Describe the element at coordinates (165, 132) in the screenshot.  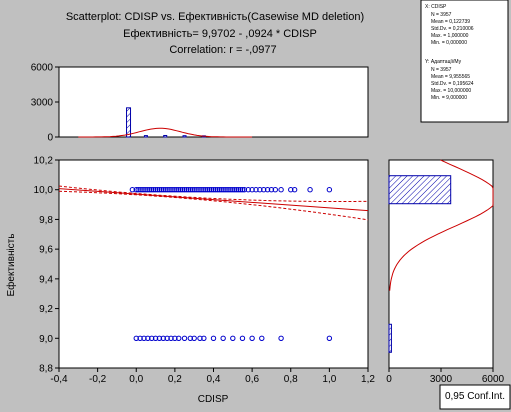
I see `top-normal-curve` at that location.